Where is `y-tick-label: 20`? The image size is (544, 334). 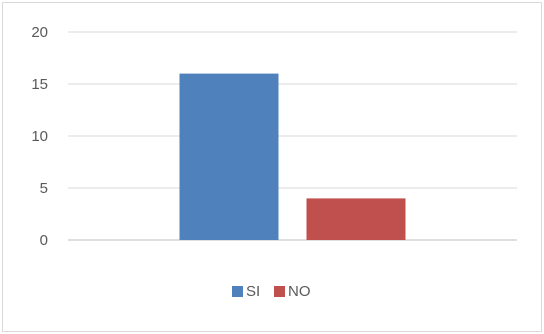
y-tick-label: 20 is located at coordinates (39, 32).